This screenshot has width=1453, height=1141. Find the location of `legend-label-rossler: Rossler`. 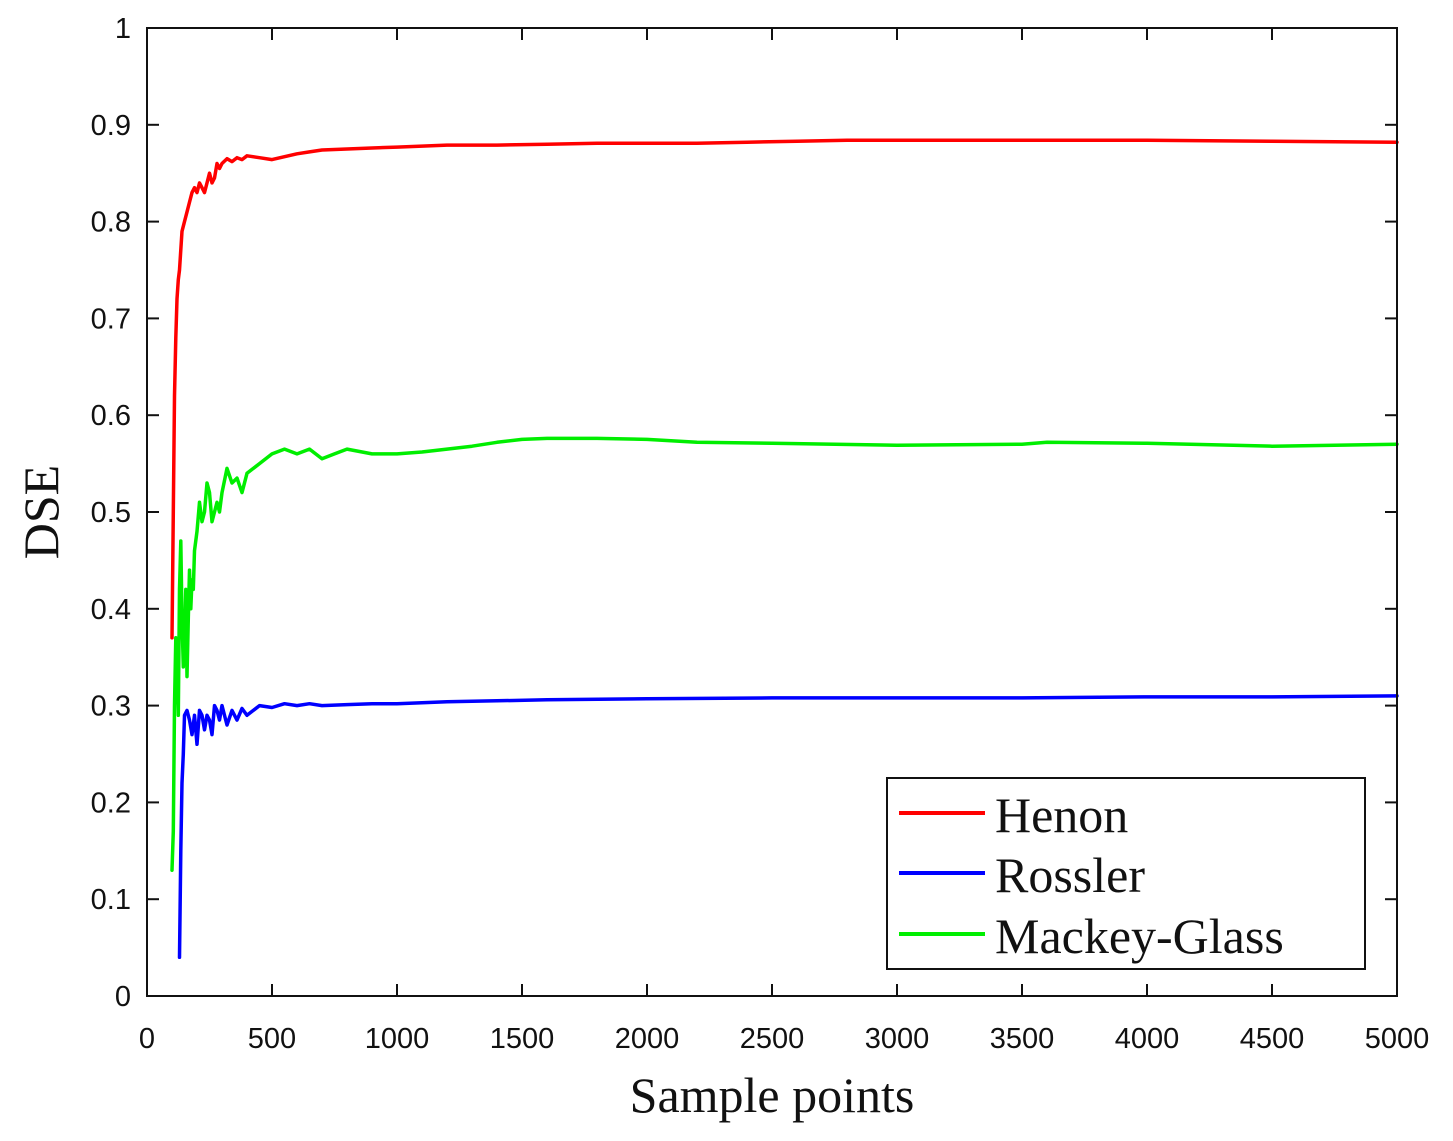

legend-label-rossler: Rossler is located at coordinates (1070, 875).